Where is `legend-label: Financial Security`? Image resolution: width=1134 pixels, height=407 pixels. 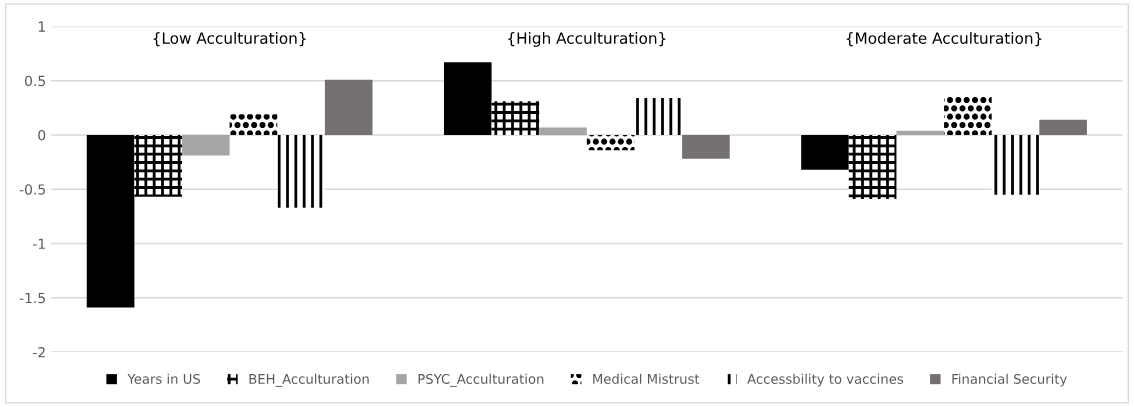 legend-label: Financial Security is located at coordinates (1009, 380).